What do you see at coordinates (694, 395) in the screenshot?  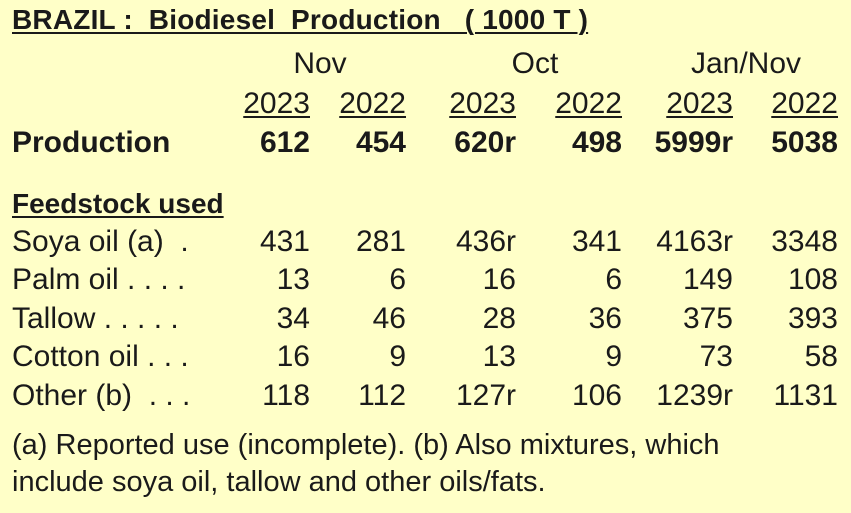 I see `table-cell: 1239r` at bounding box center [694, 395].